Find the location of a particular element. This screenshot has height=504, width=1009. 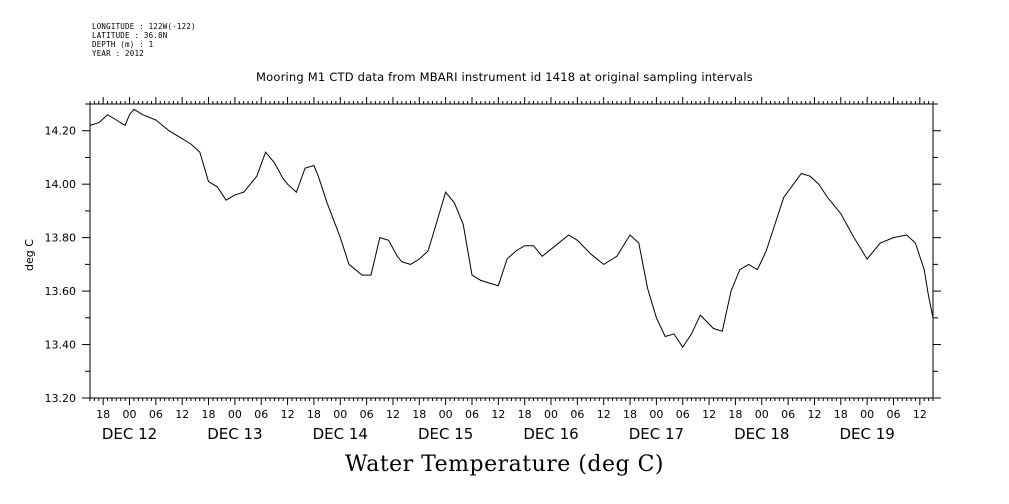

y-tick-label: 14.20 is located at coordinates (61, 131).